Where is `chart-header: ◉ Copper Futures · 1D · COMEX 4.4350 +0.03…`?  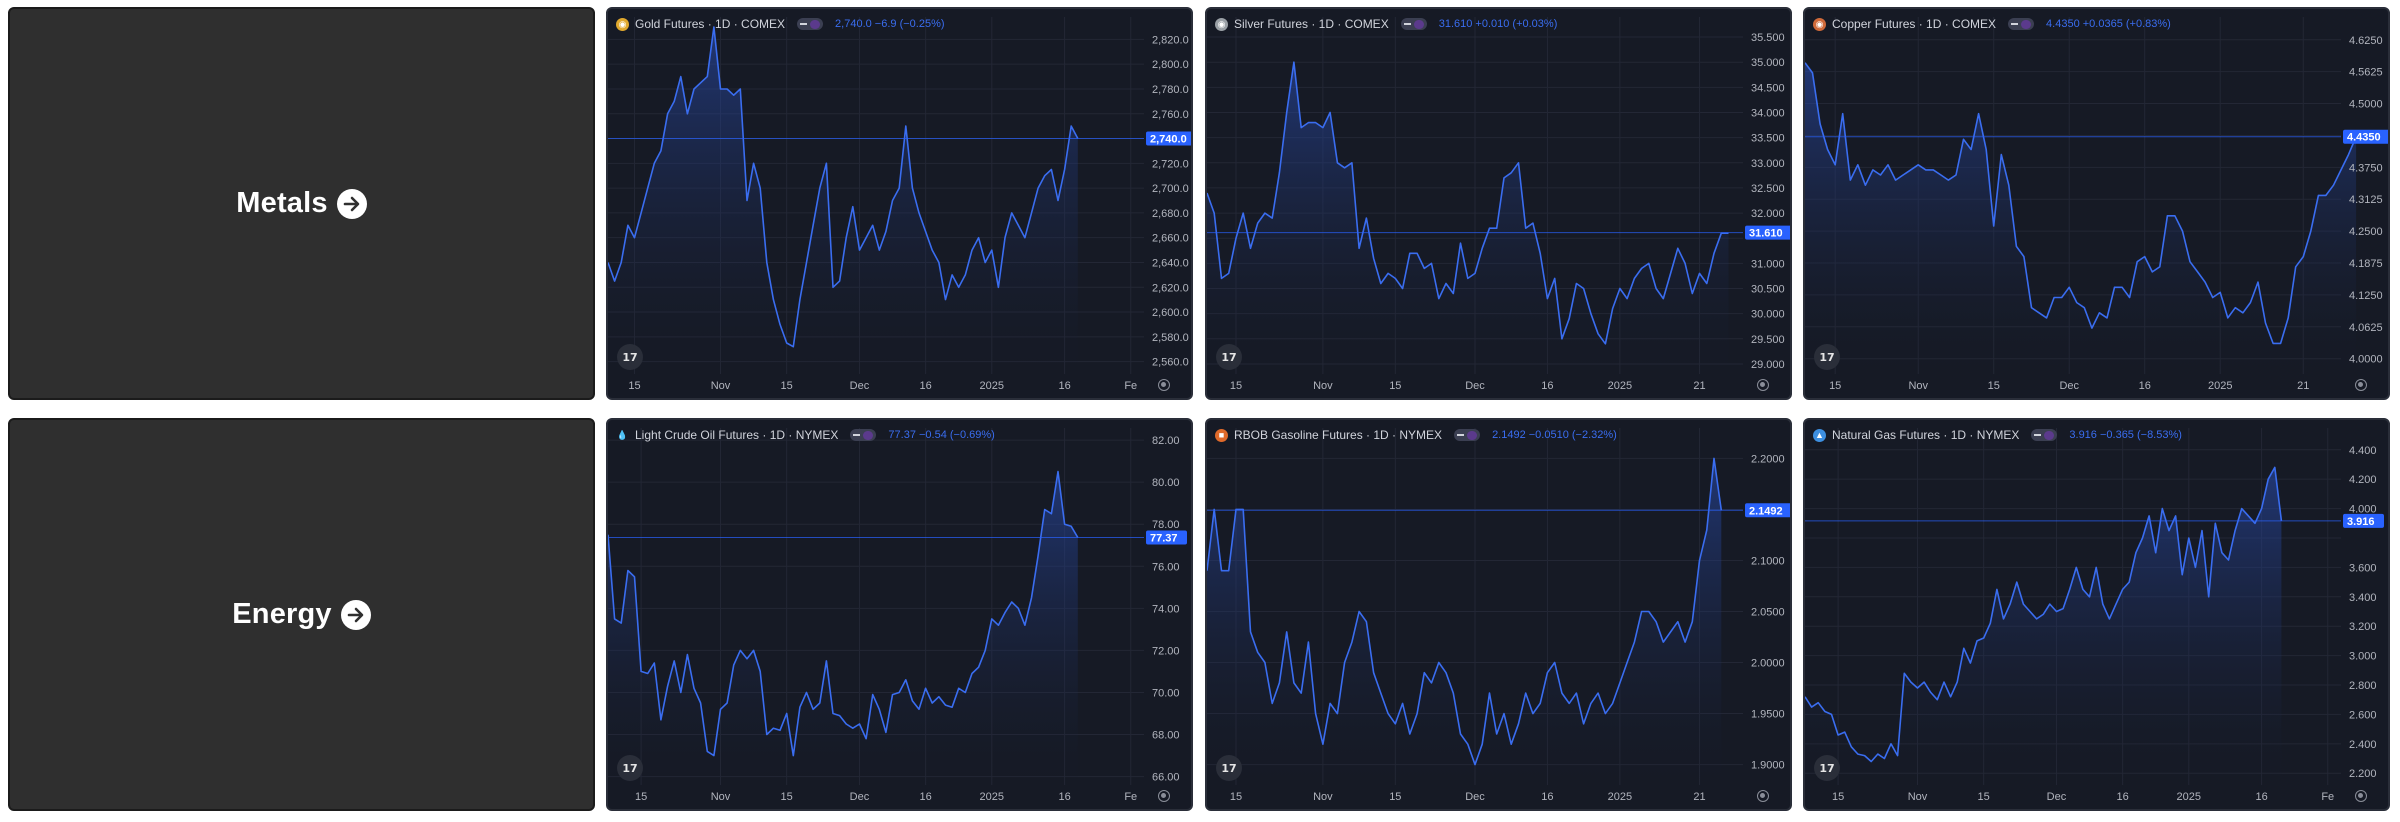 chart-header: ◉ Copper Futures · 1D · COMEX 4.4350 +0.03… is located at coordinates (1992, 24).